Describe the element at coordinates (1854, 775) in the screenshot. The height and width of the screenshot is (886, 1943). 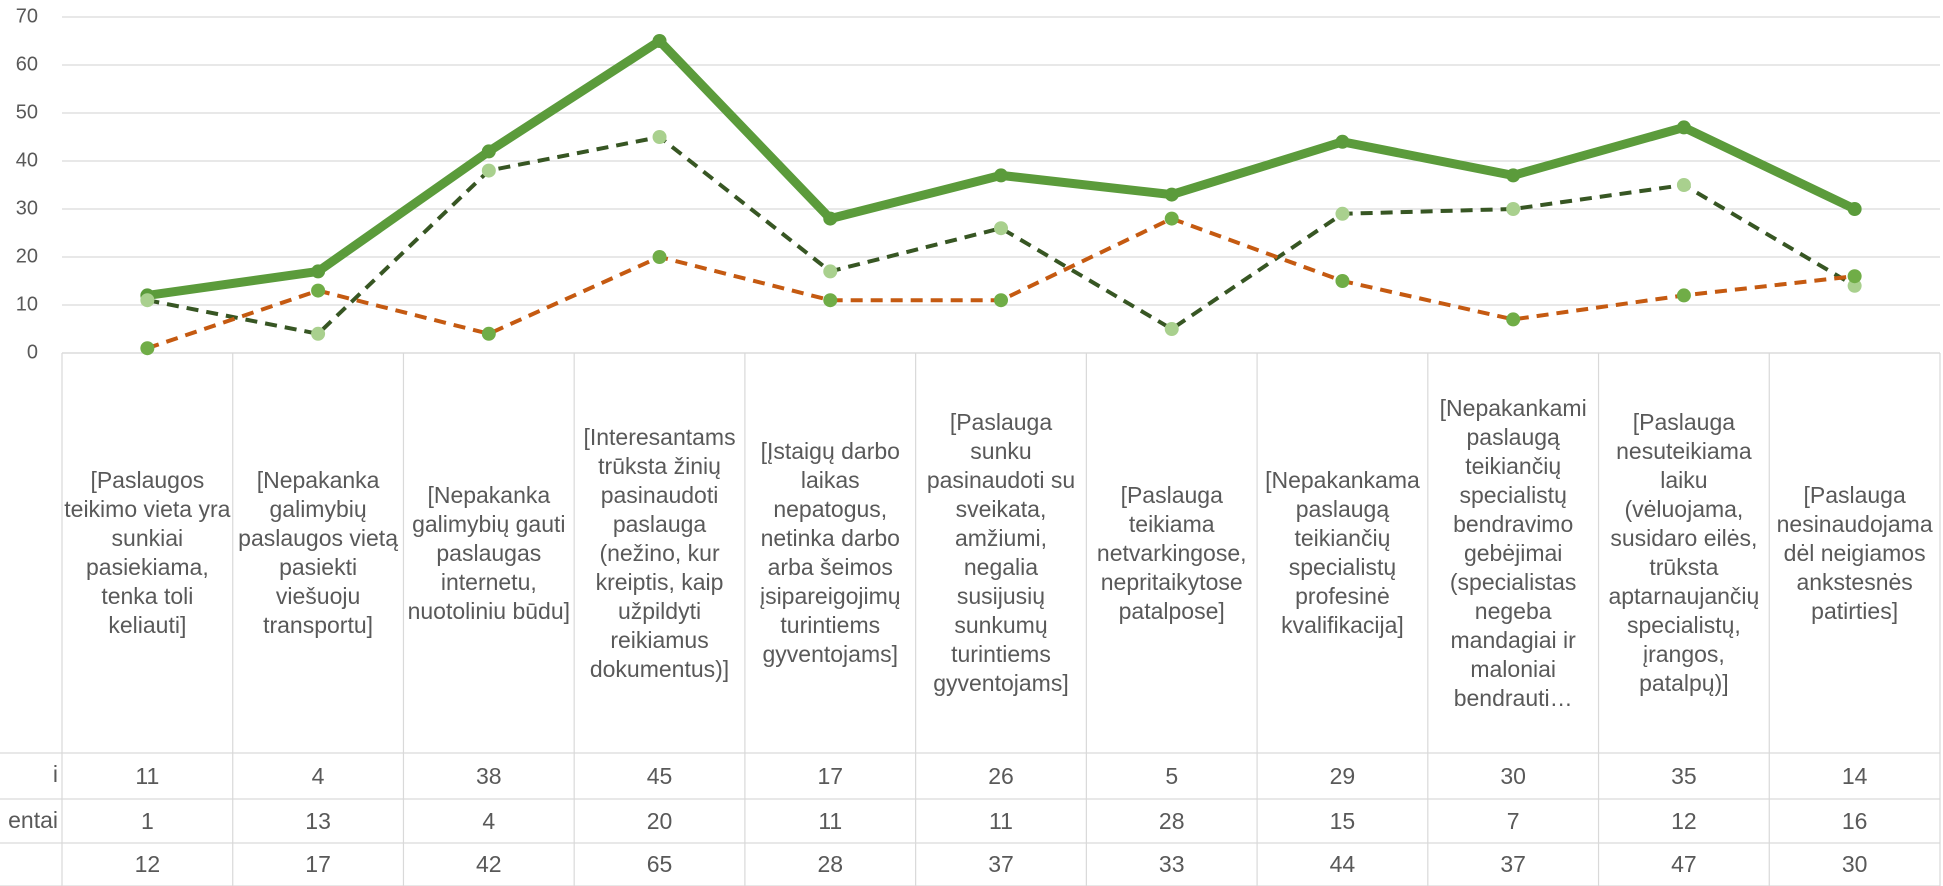
I see `table-value: 14` at that location.